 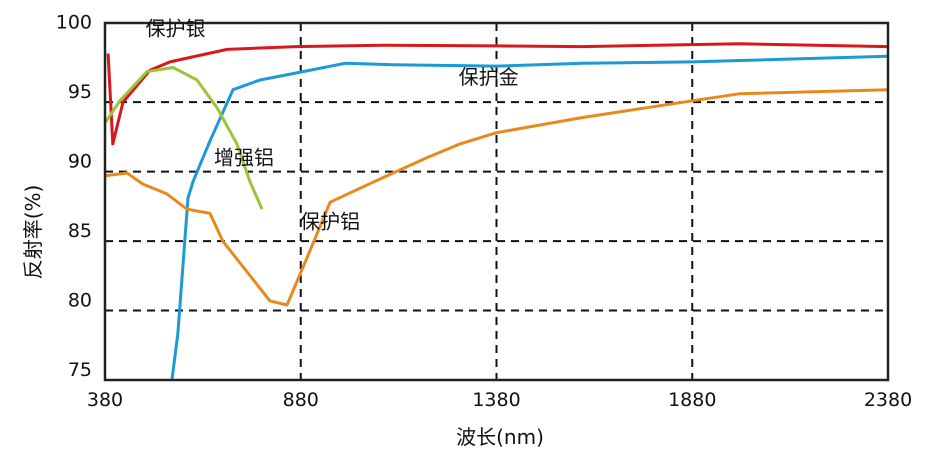 I want to click on y-tick-label: 90, so click(x=80, y=162).